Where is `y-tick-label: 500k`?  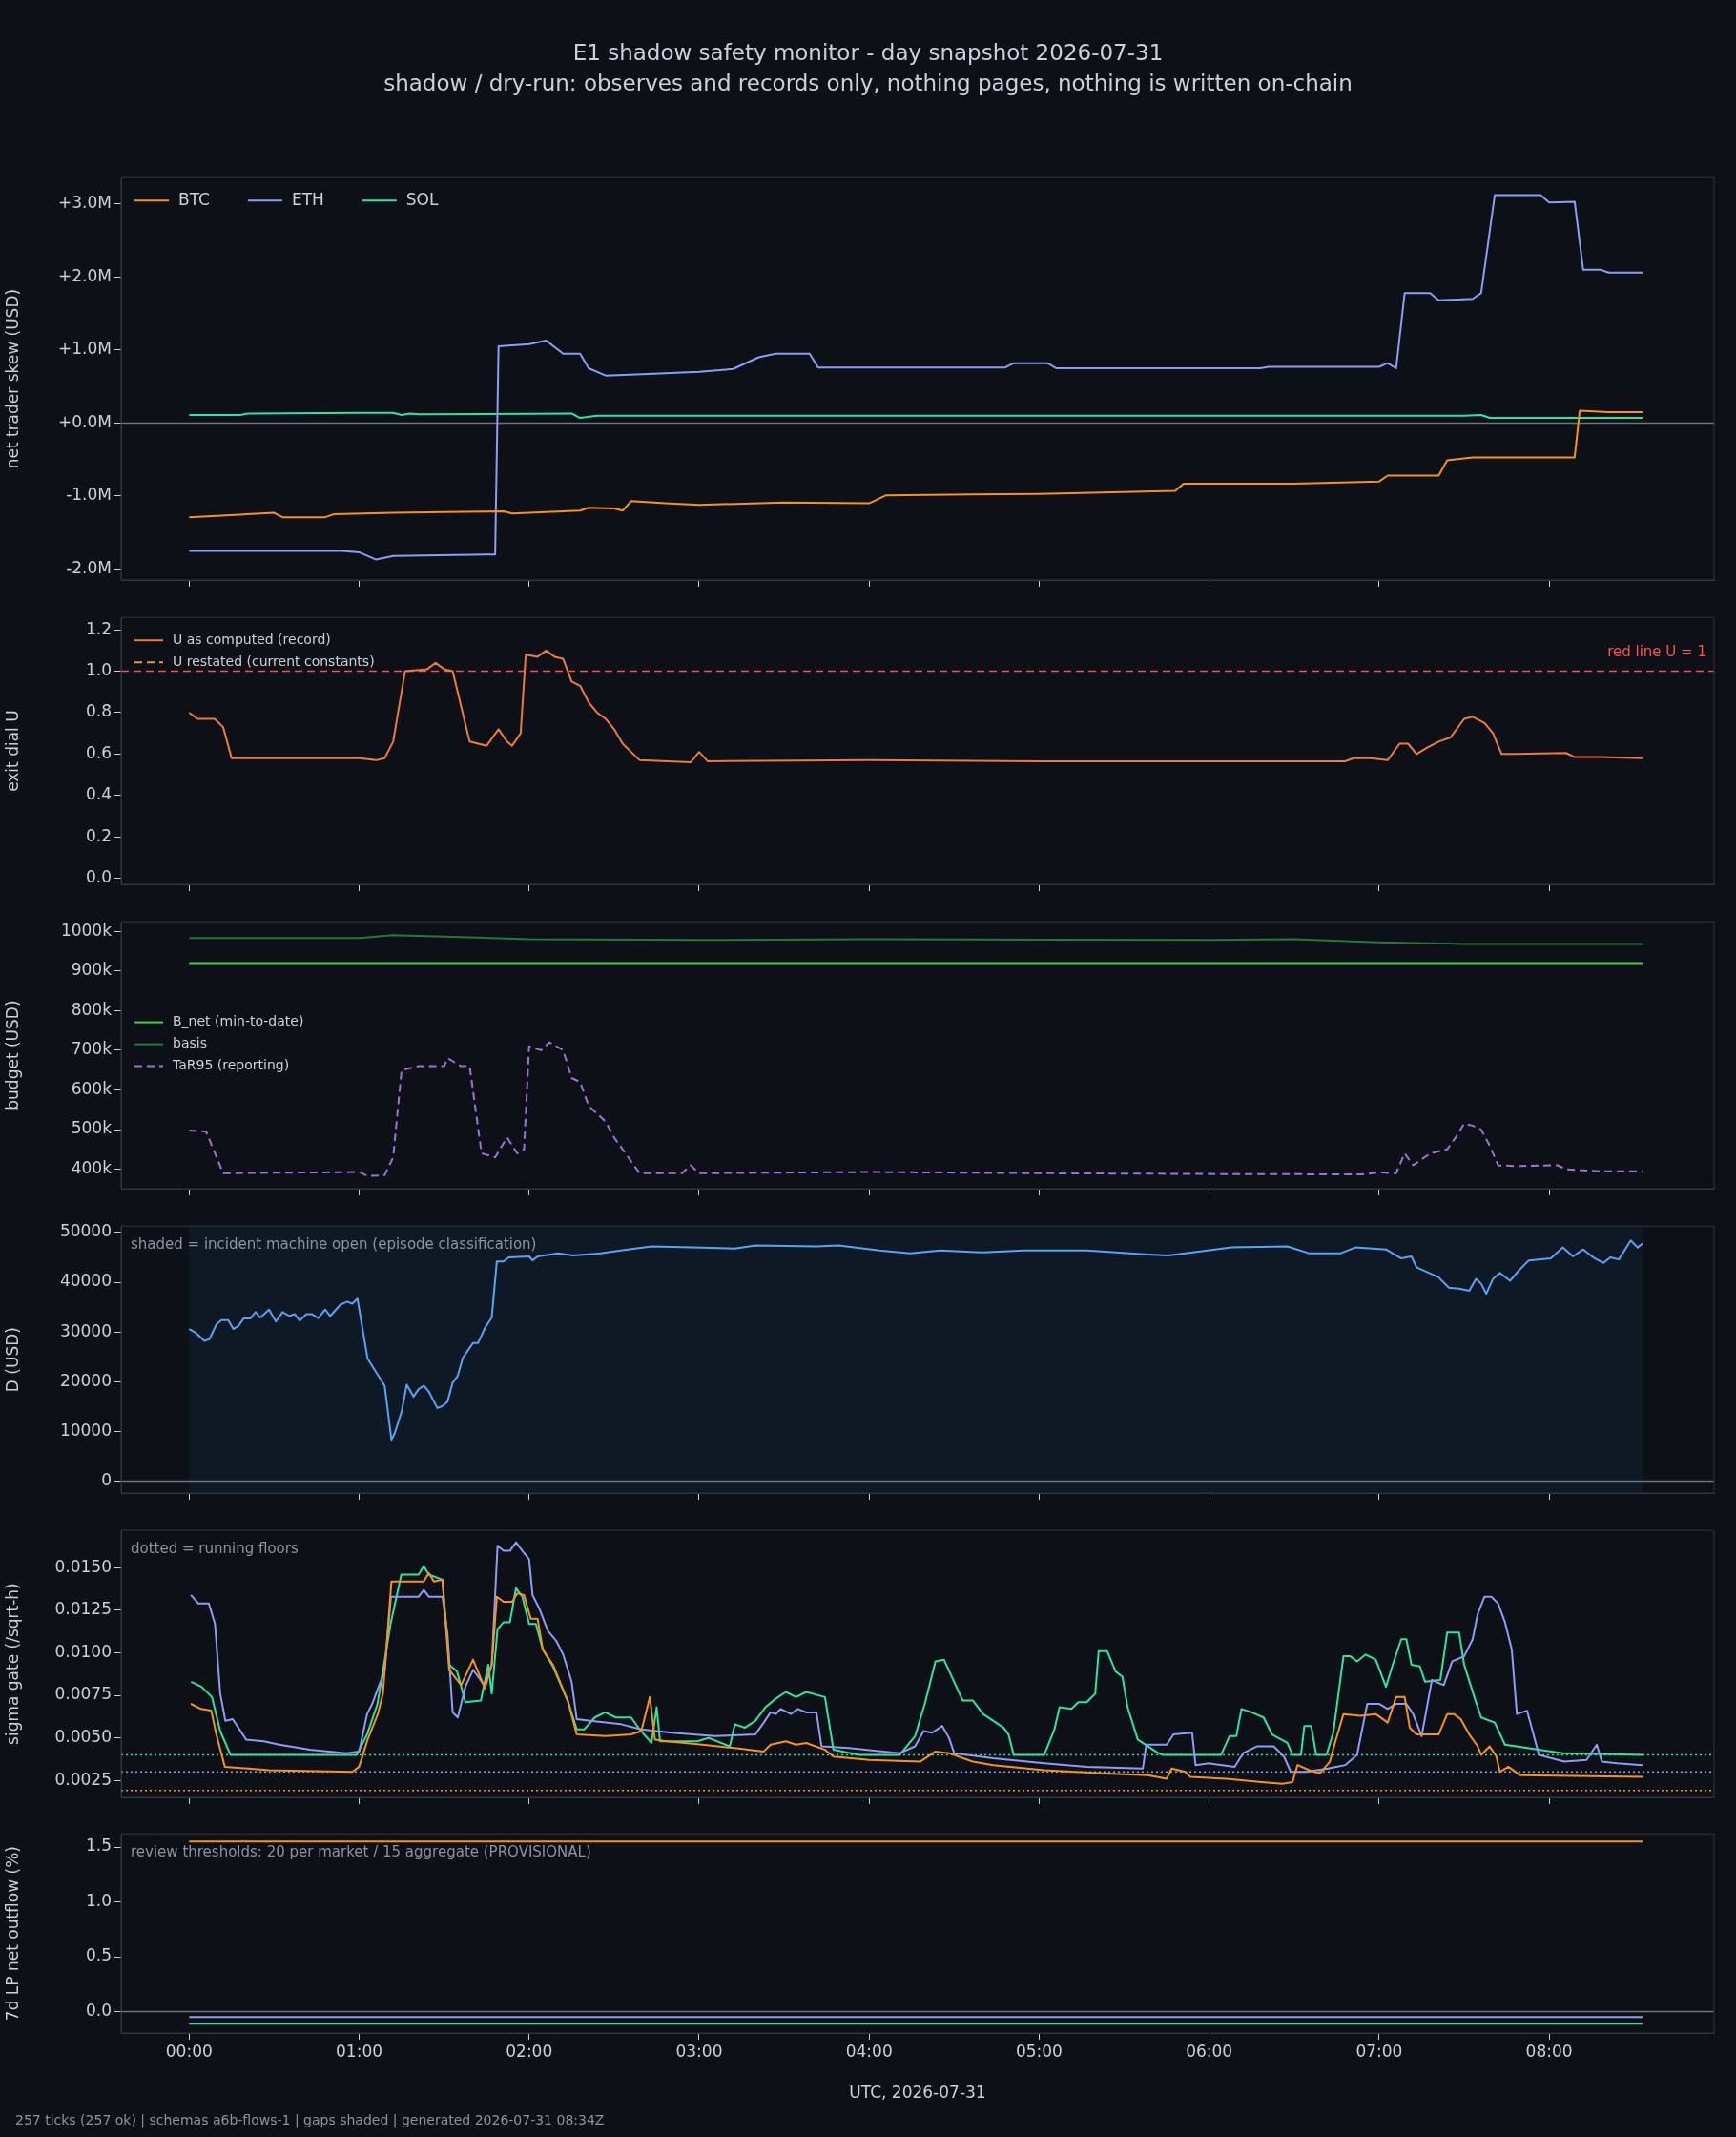
y-tick-label: 500k is located at coordinates (92, 1128).